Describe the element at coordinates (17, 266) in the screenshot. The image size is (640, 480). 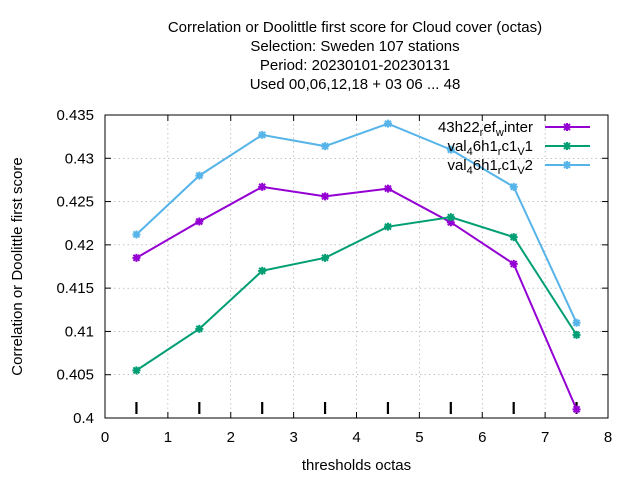
I see `y-axis-label: Correlation or Doolittle first score` at that location.